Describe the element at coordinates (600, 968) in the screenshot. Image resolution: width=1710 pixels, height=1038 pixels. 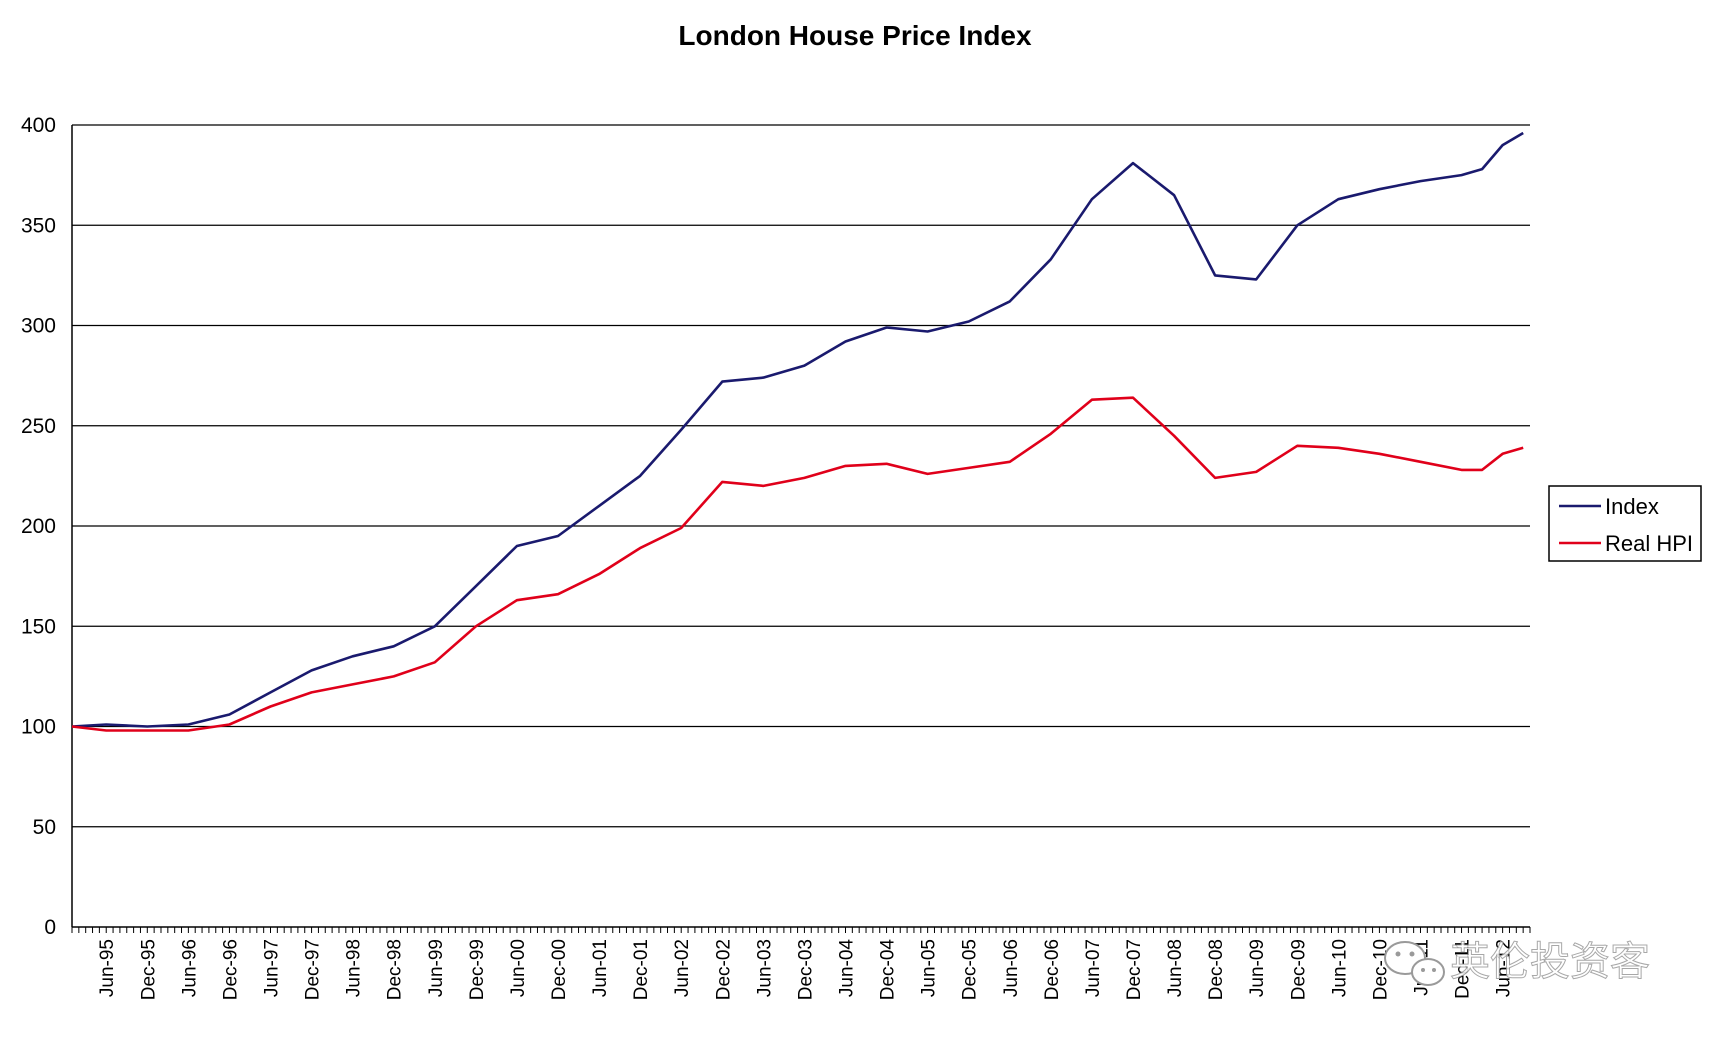
I see `x-tick-label: Jun-01` at that location.